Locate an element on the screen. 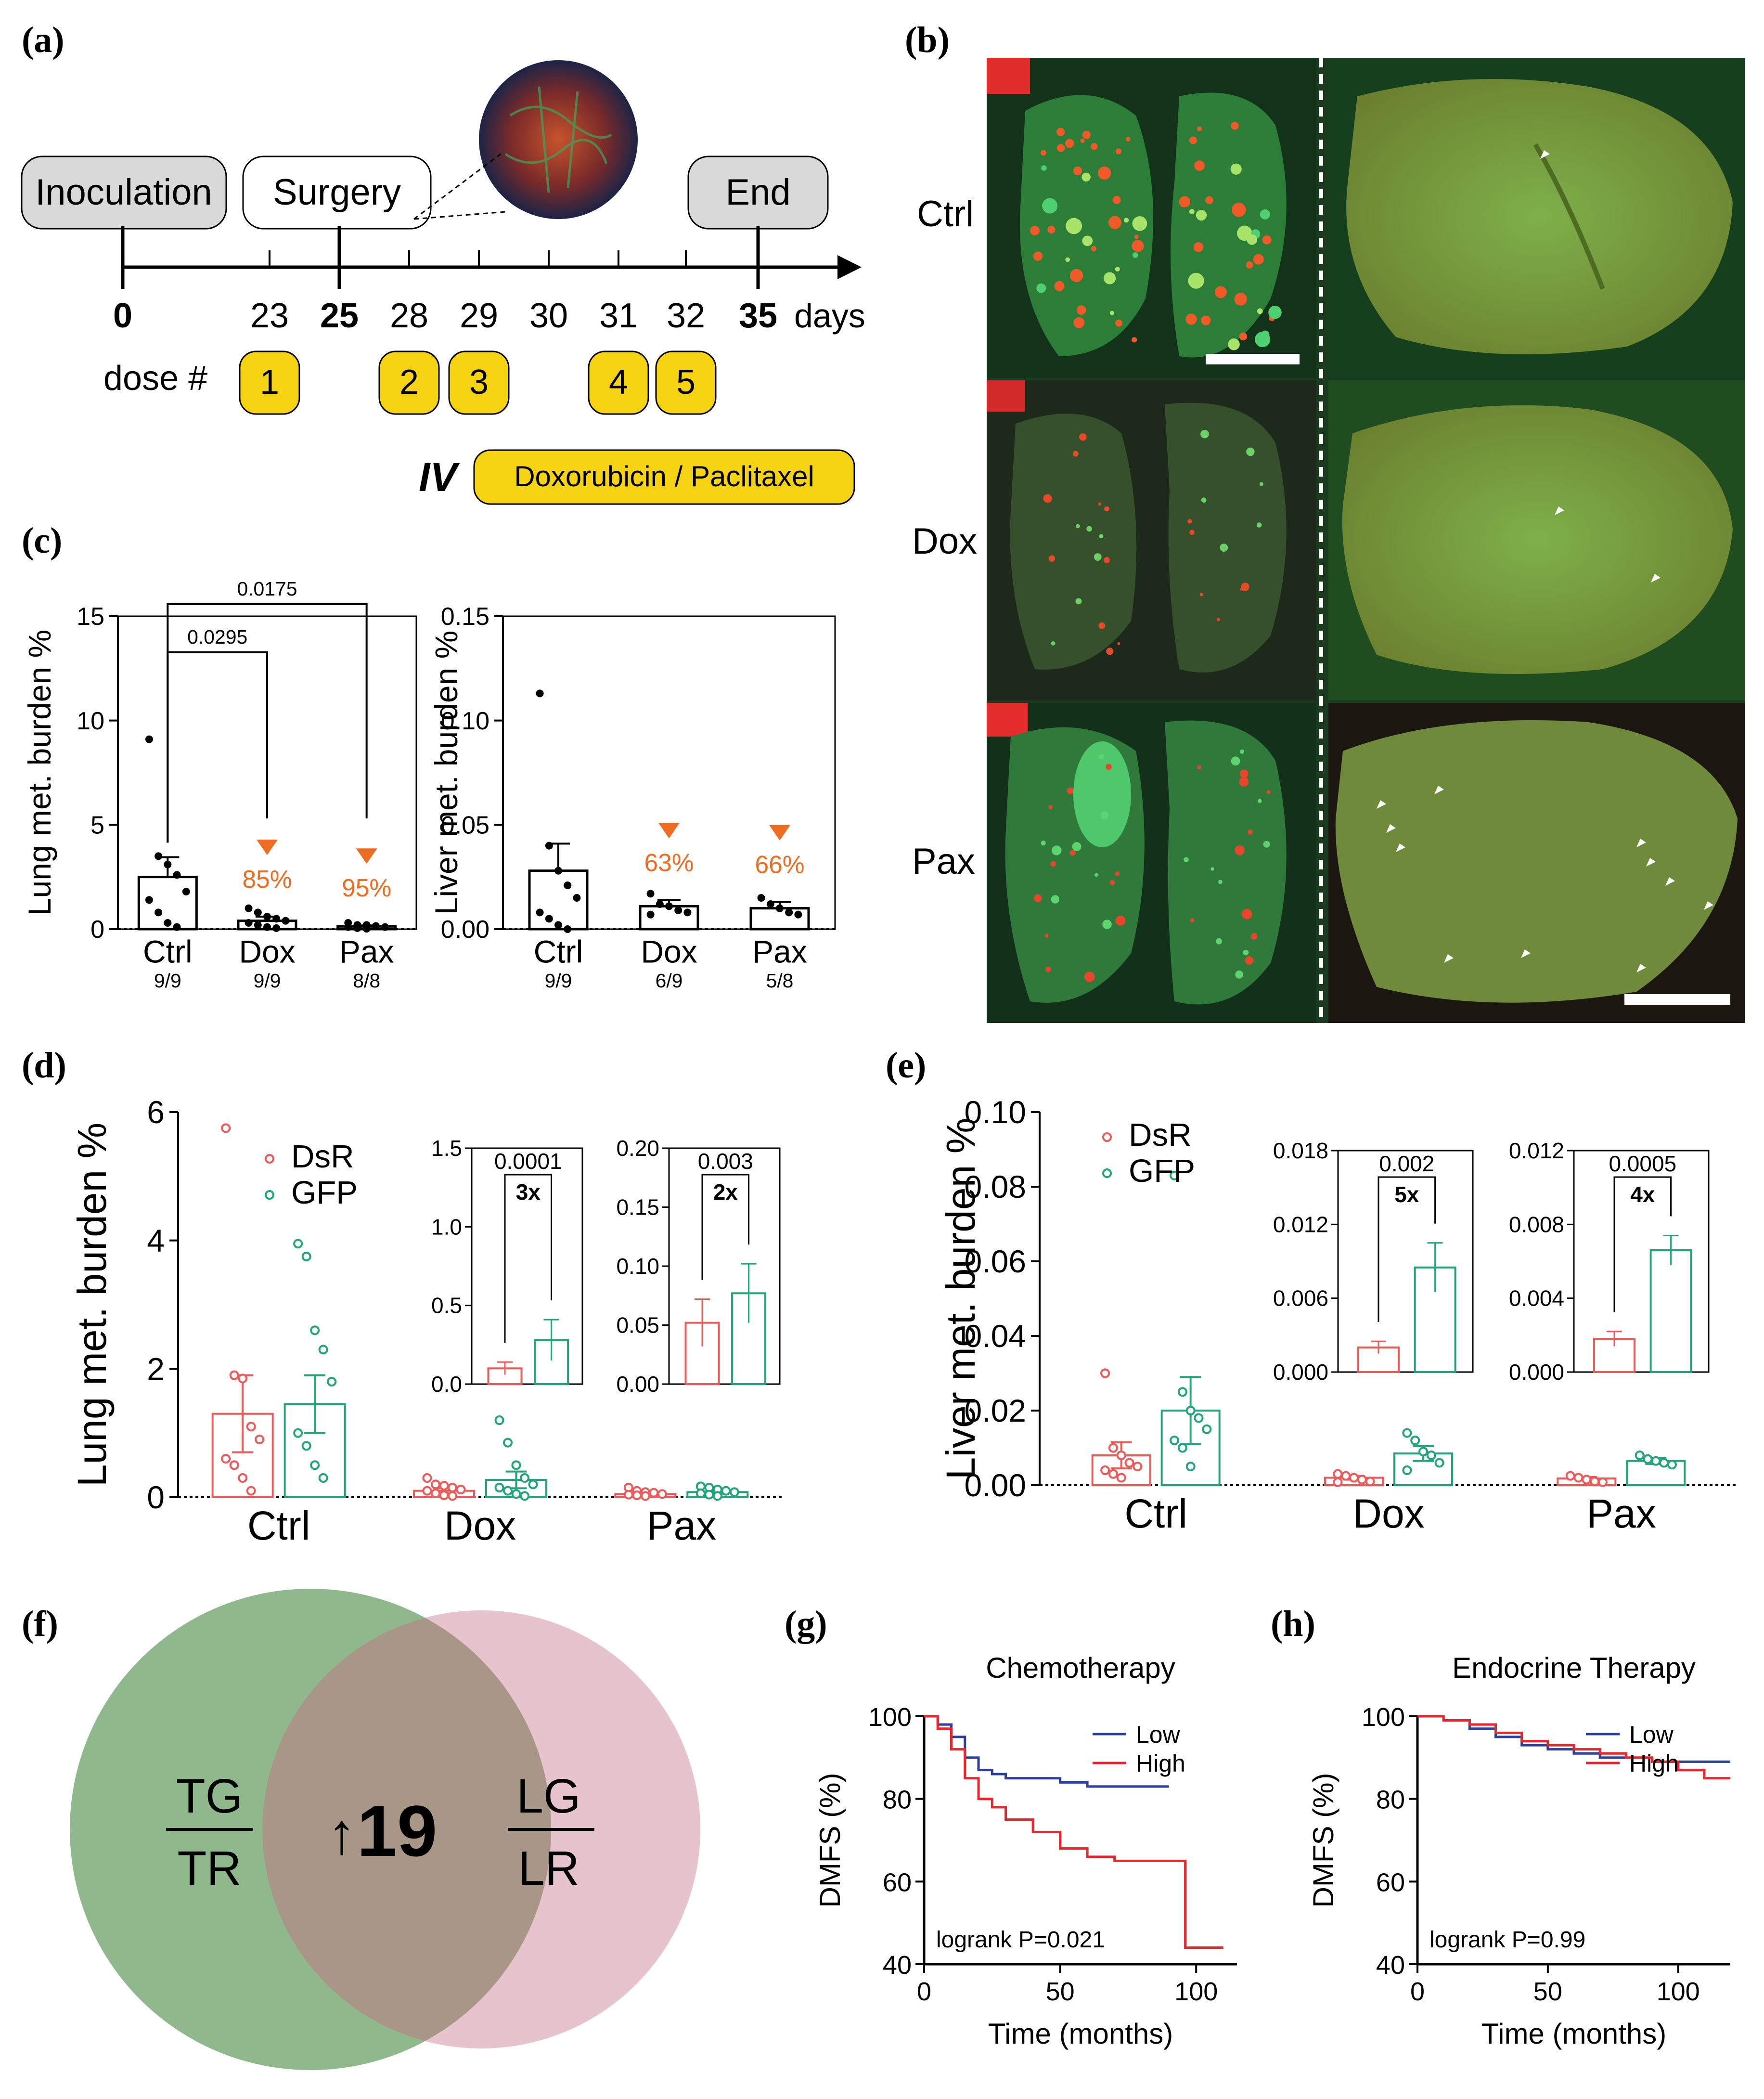  y-tick-label: 4 is located at coordinates (156, 1240).